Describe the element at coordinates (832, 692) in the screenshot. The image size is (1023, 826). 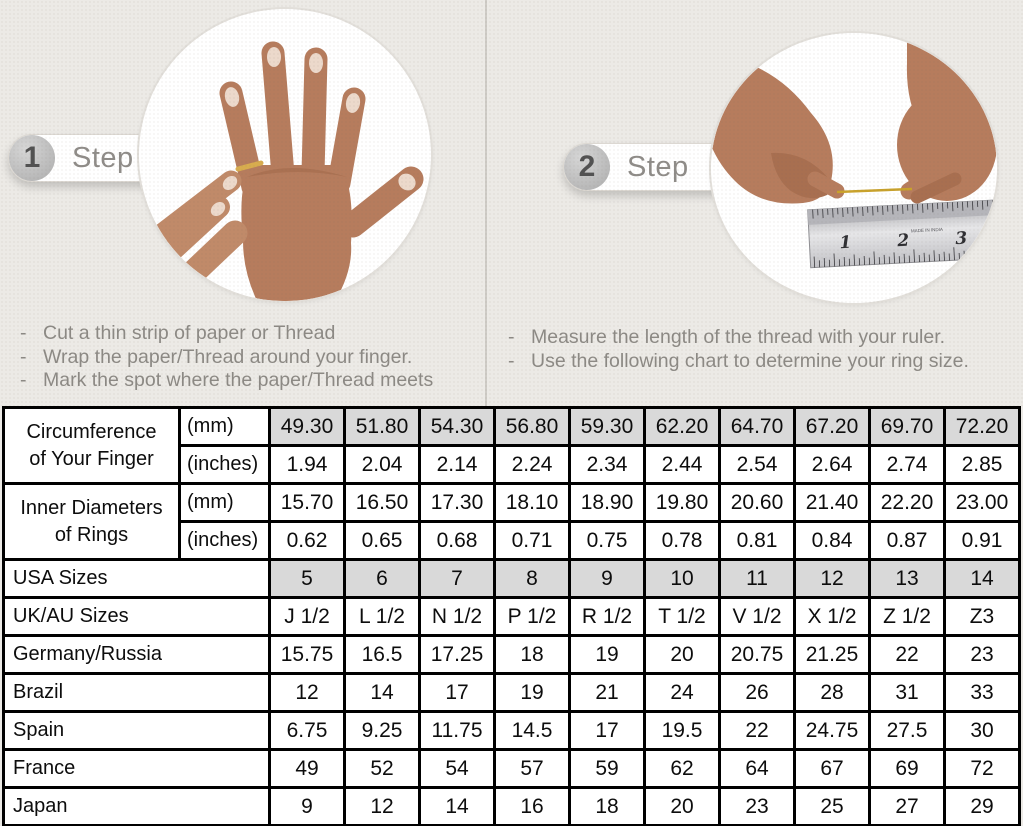
I see `size-value-cell: 28` at that location.